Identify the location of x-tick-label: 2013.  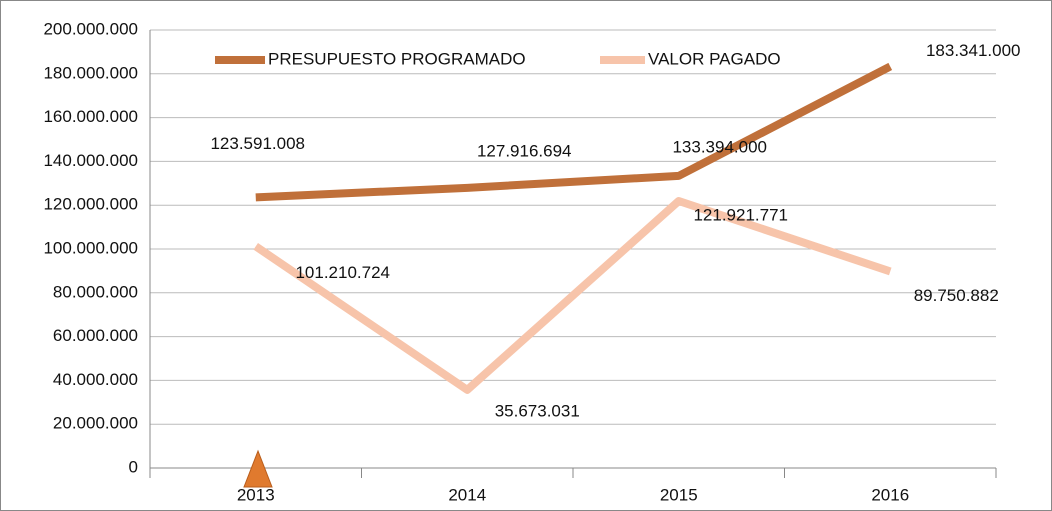
(256, 494).